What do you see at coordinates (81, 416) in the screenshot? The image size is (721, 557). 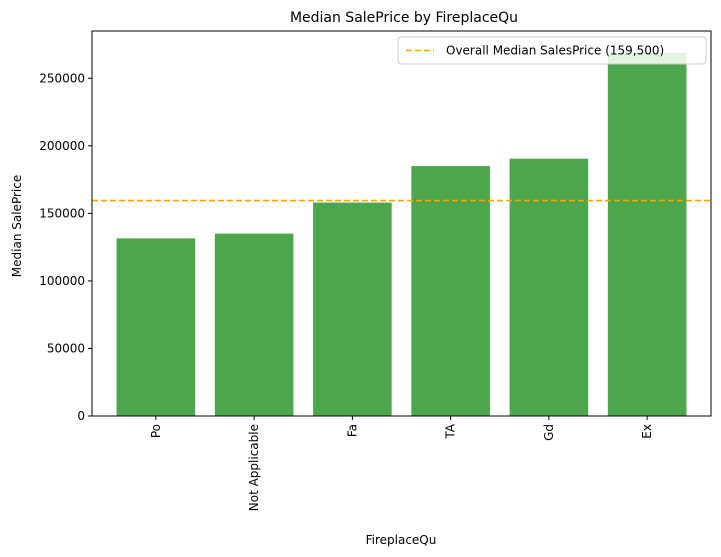 I see `y-tick-label: 0` at bounding box center [81, 416].